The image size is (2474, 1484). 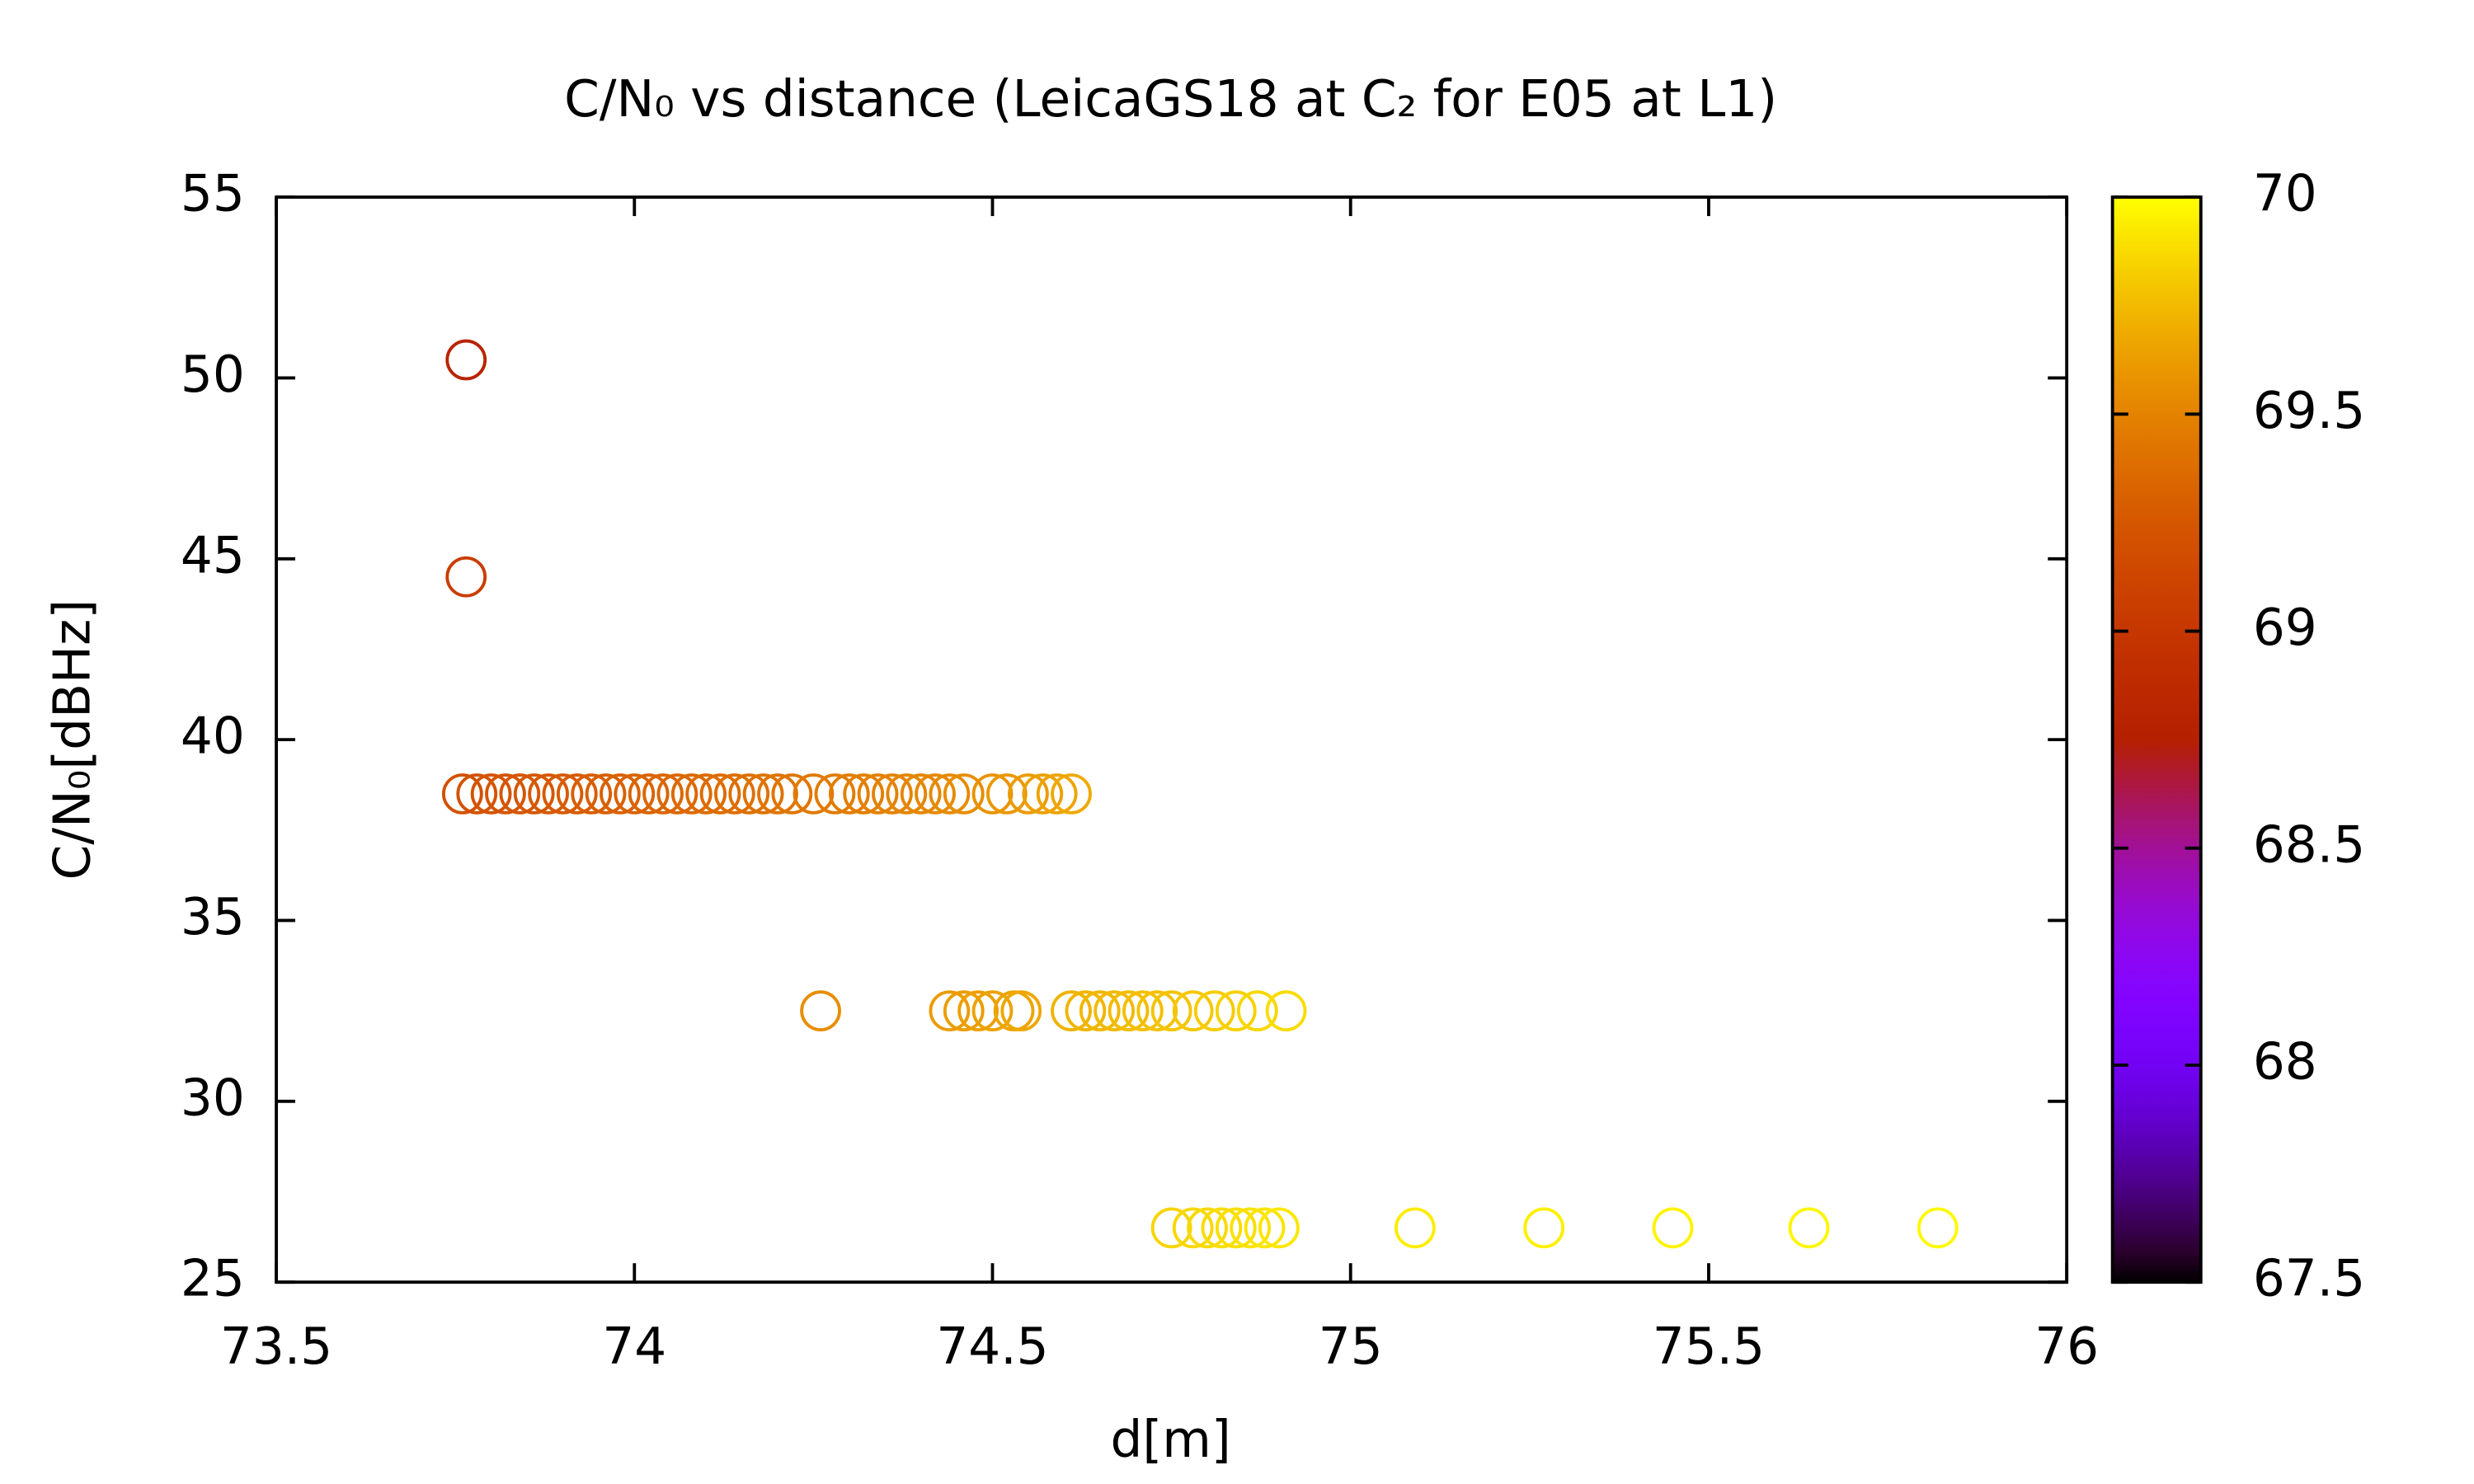 What do you see at coordinates (213, 736) in the screenshot?
I see `y-tick-label: 40` at bounding box center [213, 736].